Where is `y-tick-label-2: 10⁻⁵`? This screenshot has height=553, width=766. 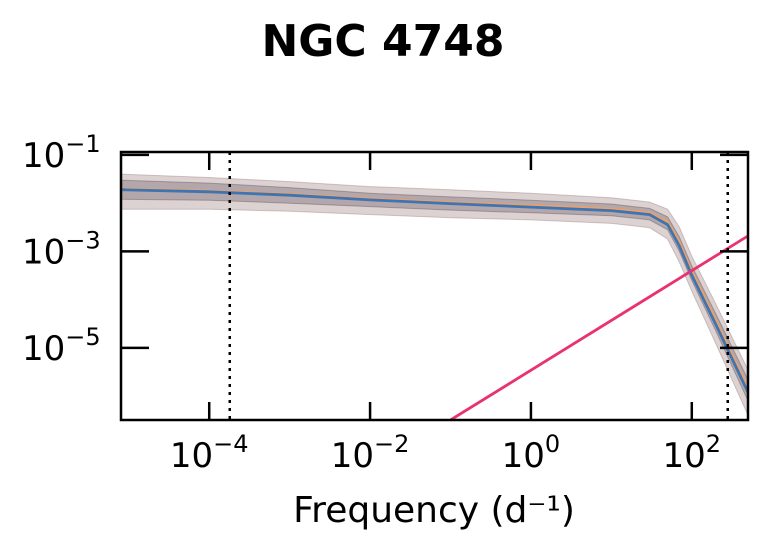 y-tick-label-2: 10⁻⁵ is located at coordinates (61, 346).